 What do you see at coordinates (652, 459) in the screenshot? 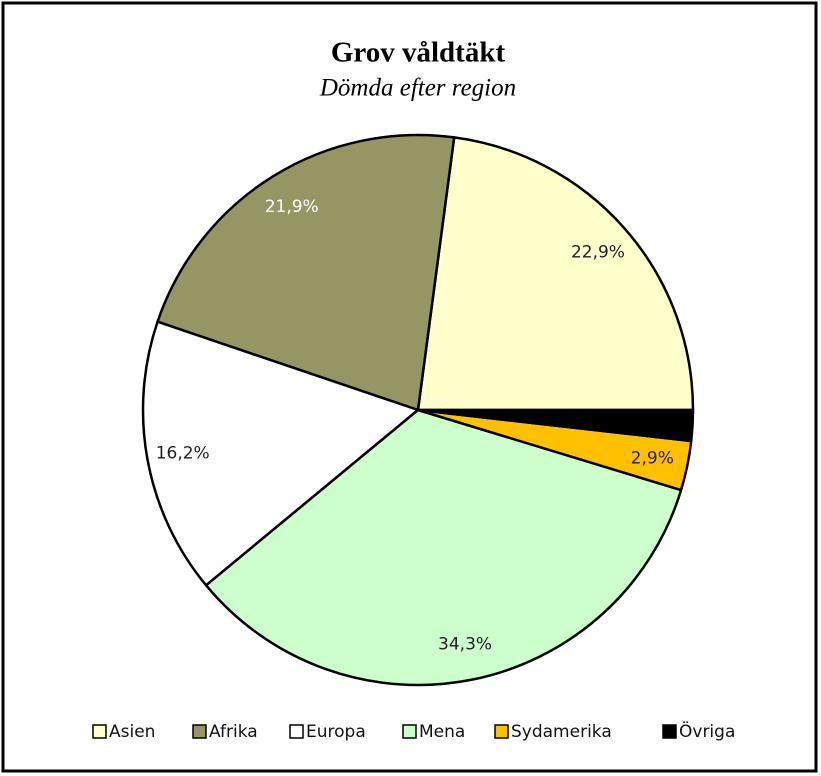
I see `data-label: 2,9%` at bounding box center [652, 459].